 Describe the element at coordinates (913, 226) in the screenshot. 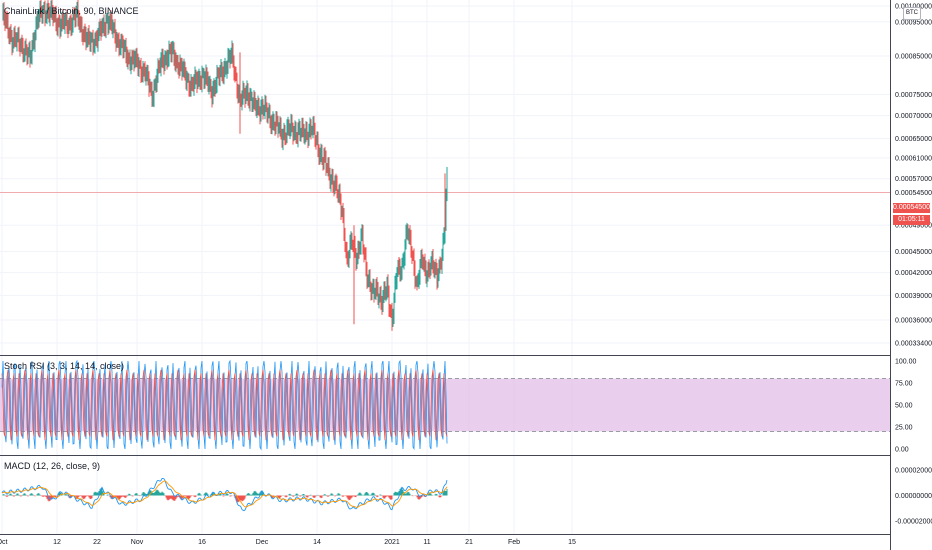

I see `price-tick-label: 0.00049000` at that location.